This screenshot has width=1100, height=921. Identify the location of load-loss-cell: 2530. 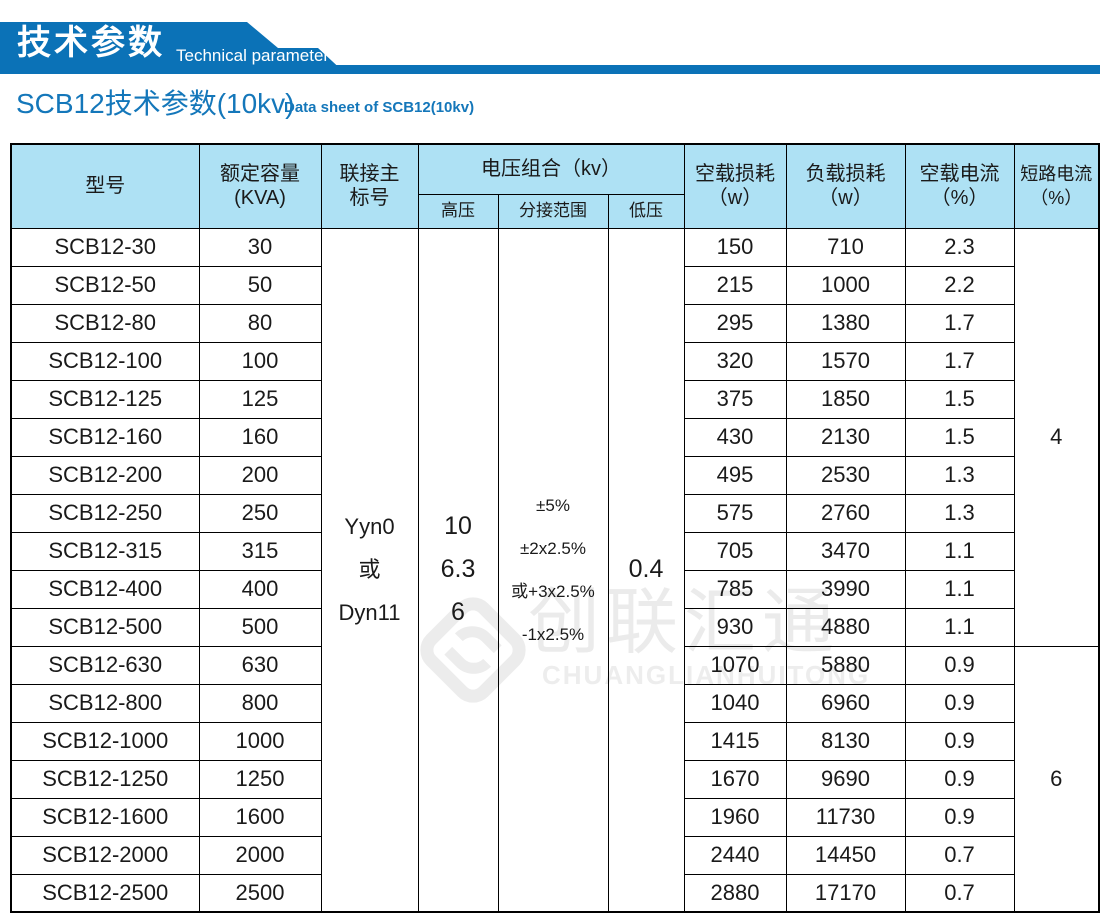
(845, 475).